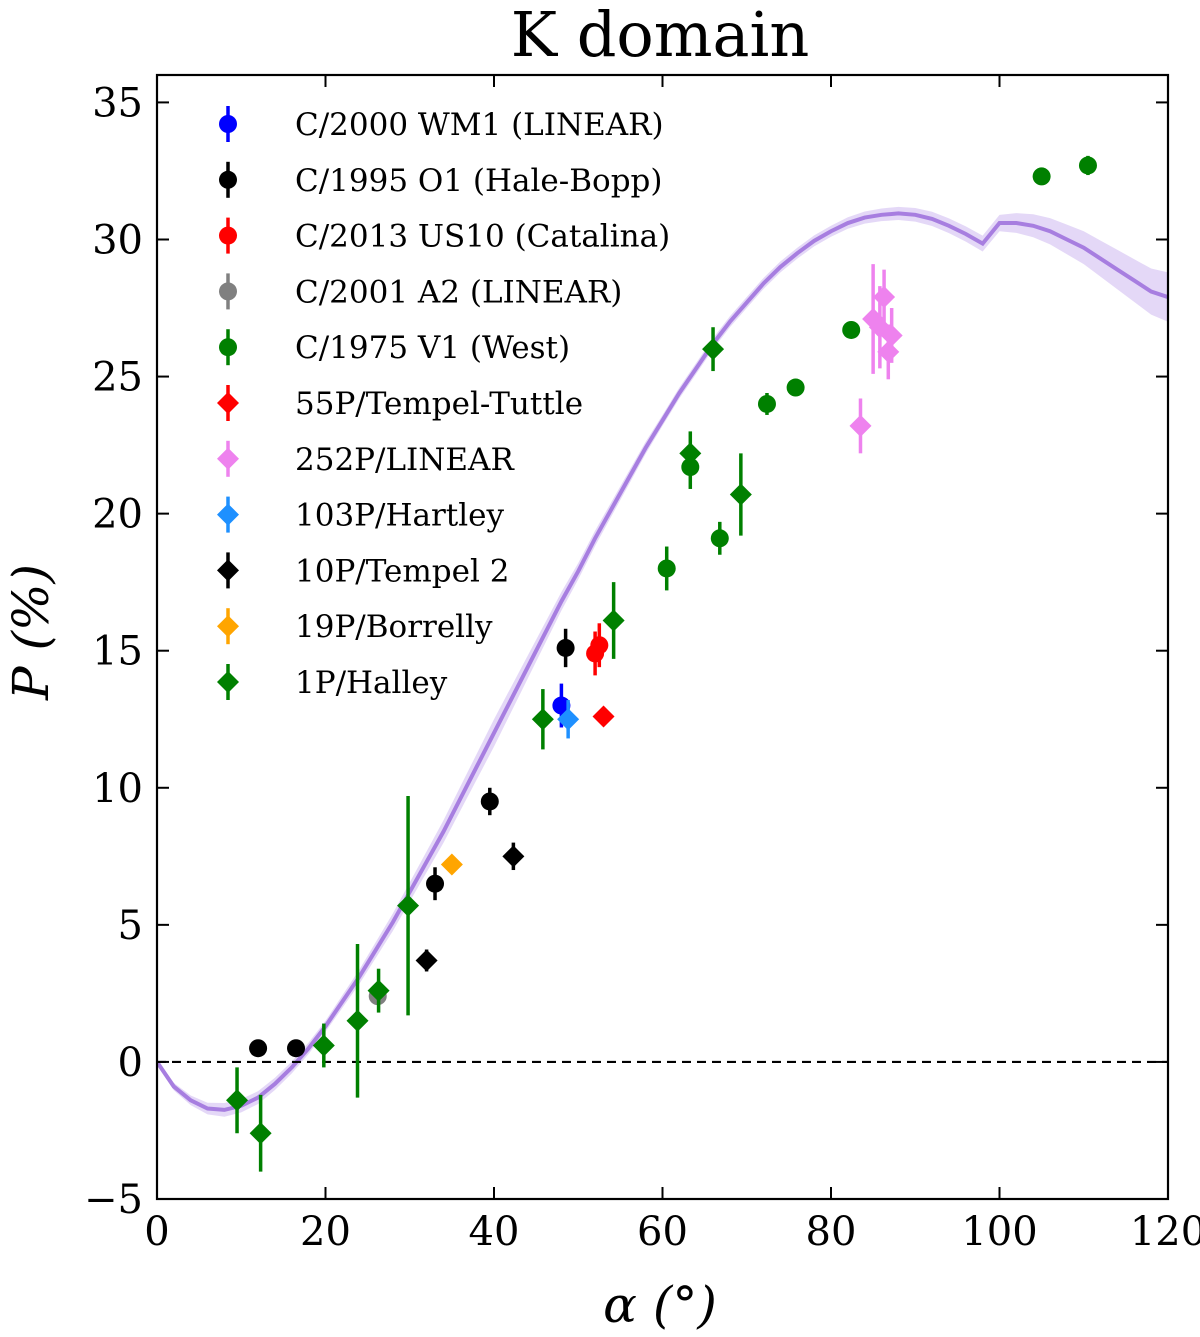 Image resolution: width=1200 pixels, height=1337 pixels. I want to click on legend-entry: 10P/Tempel 2, so click(363, 570).